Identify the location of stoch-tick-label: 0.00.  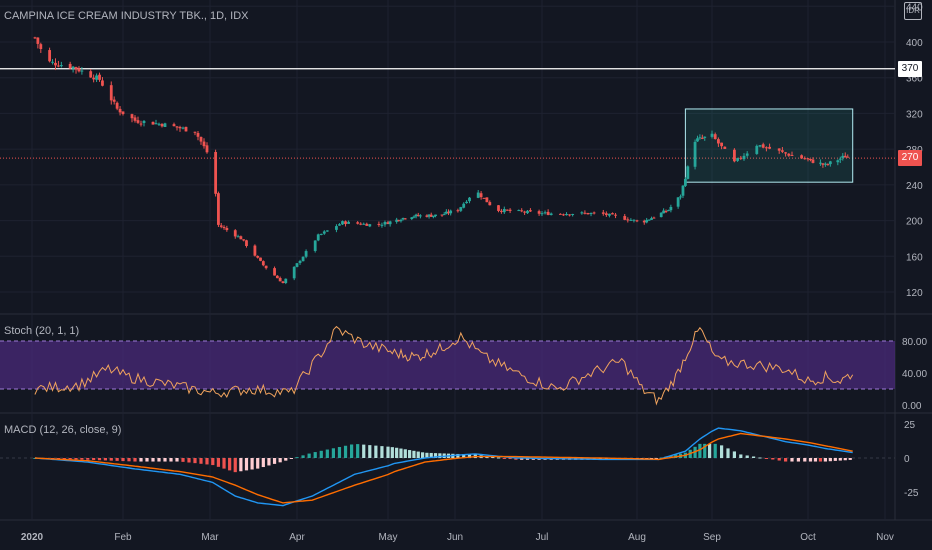
(912, 406).